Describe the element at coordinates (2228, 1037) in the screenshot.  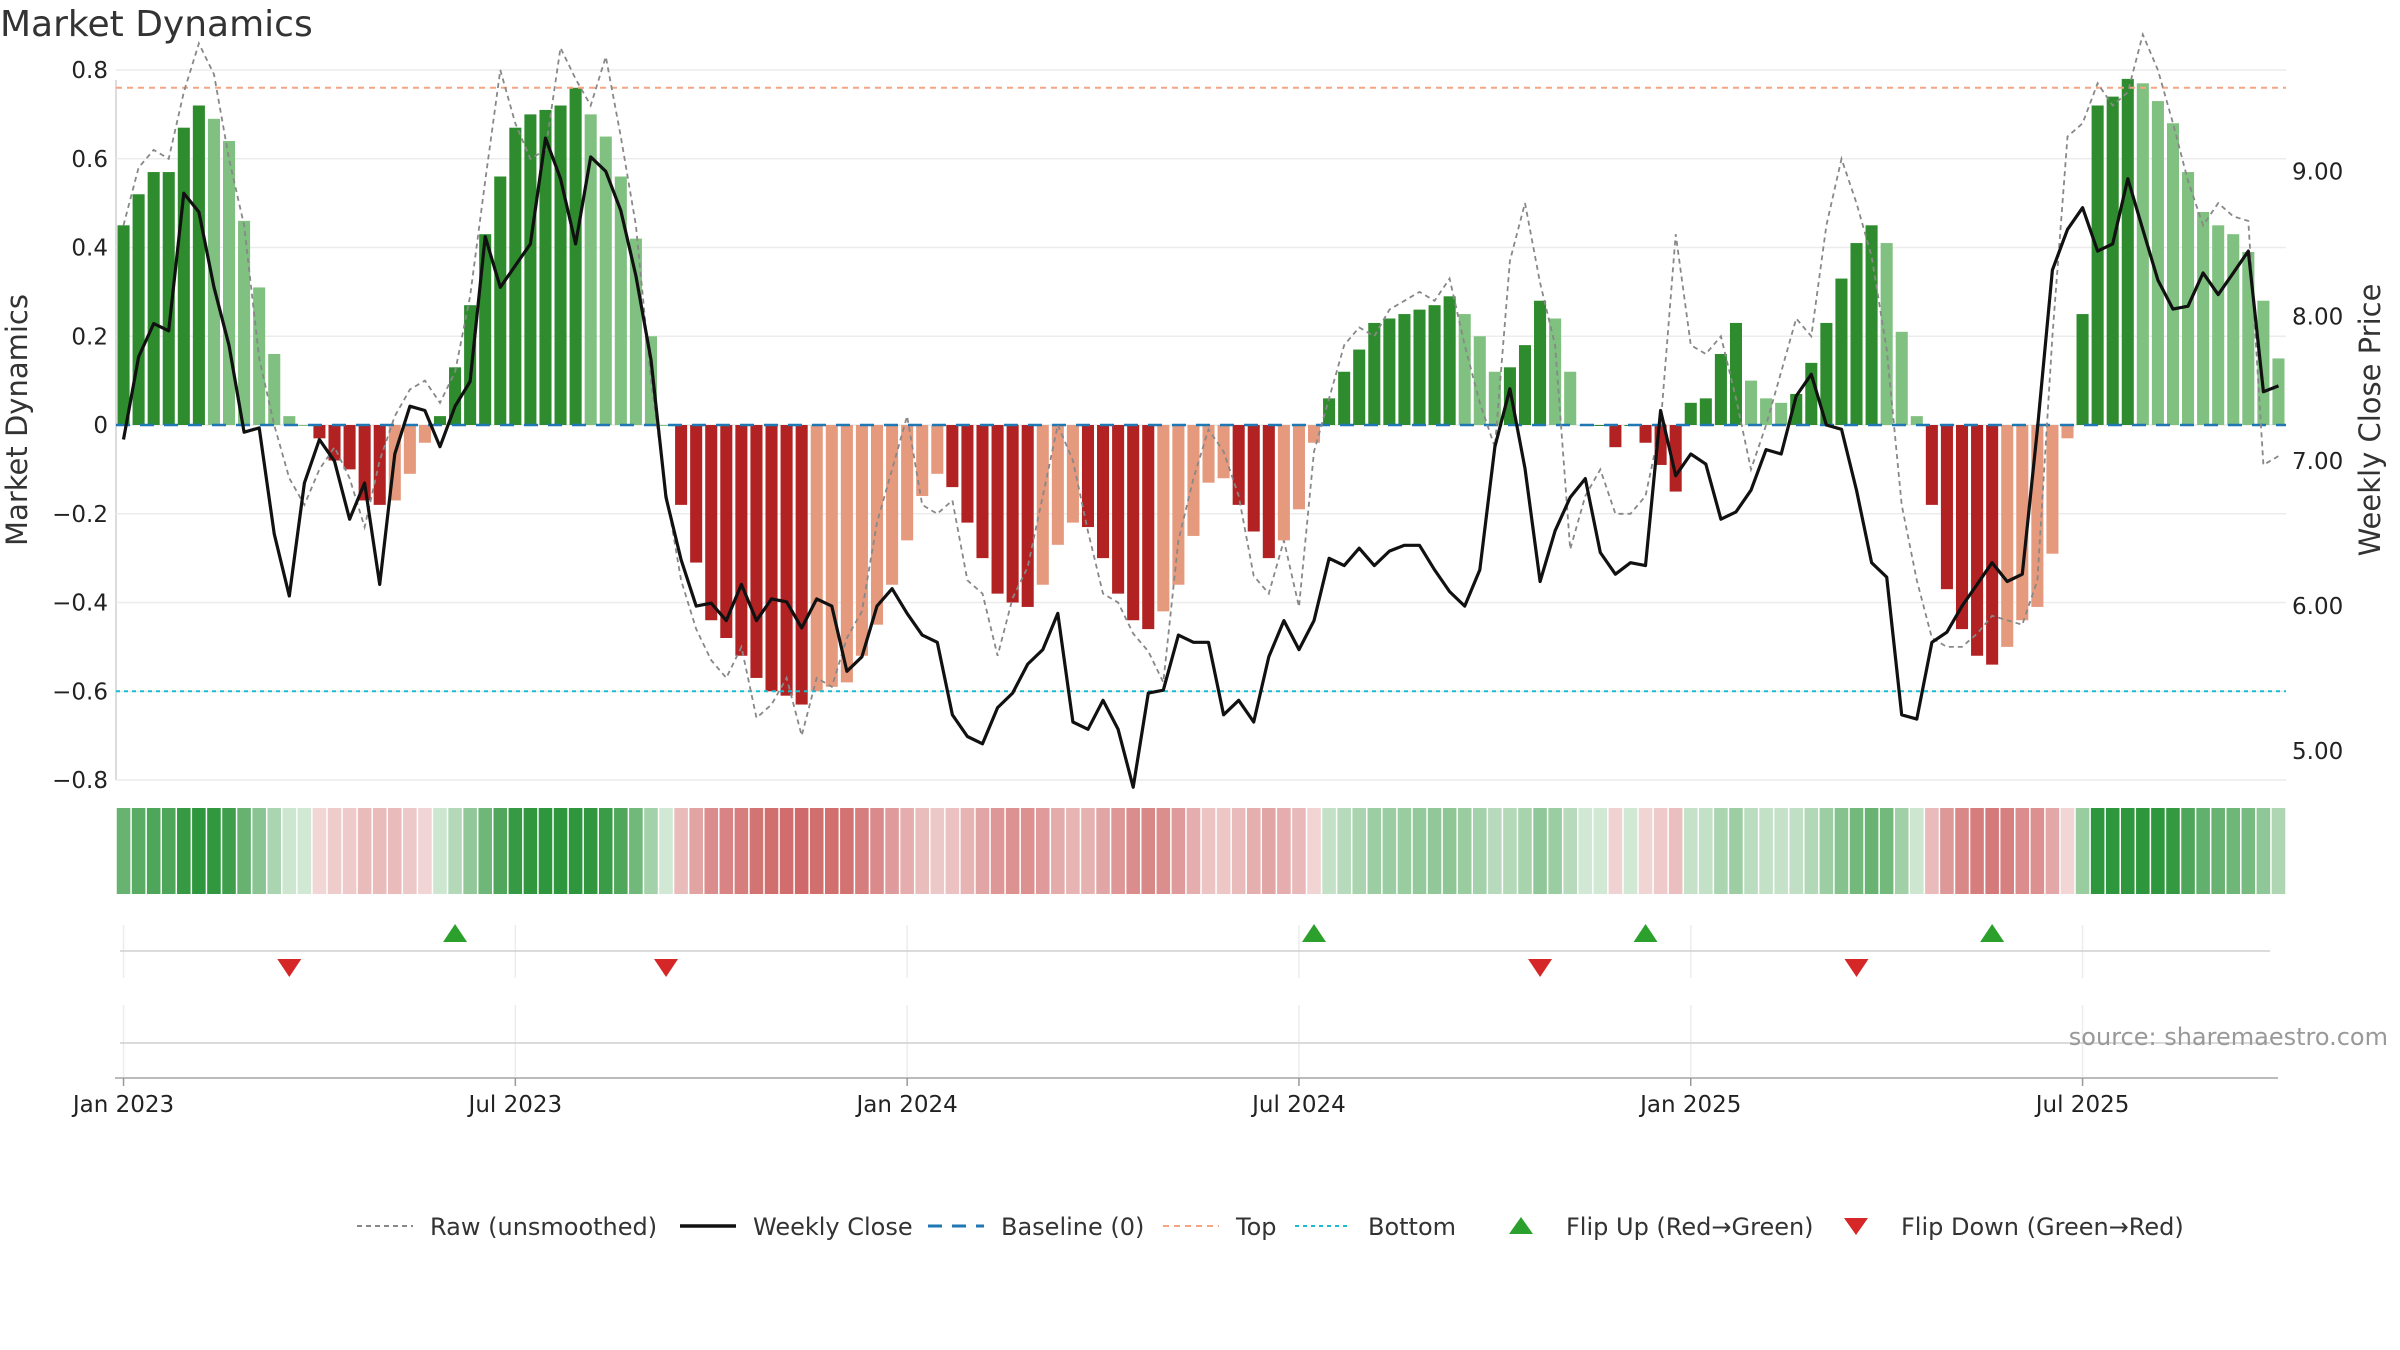
I see `source-note: source: sharemaestro.com` at that location.